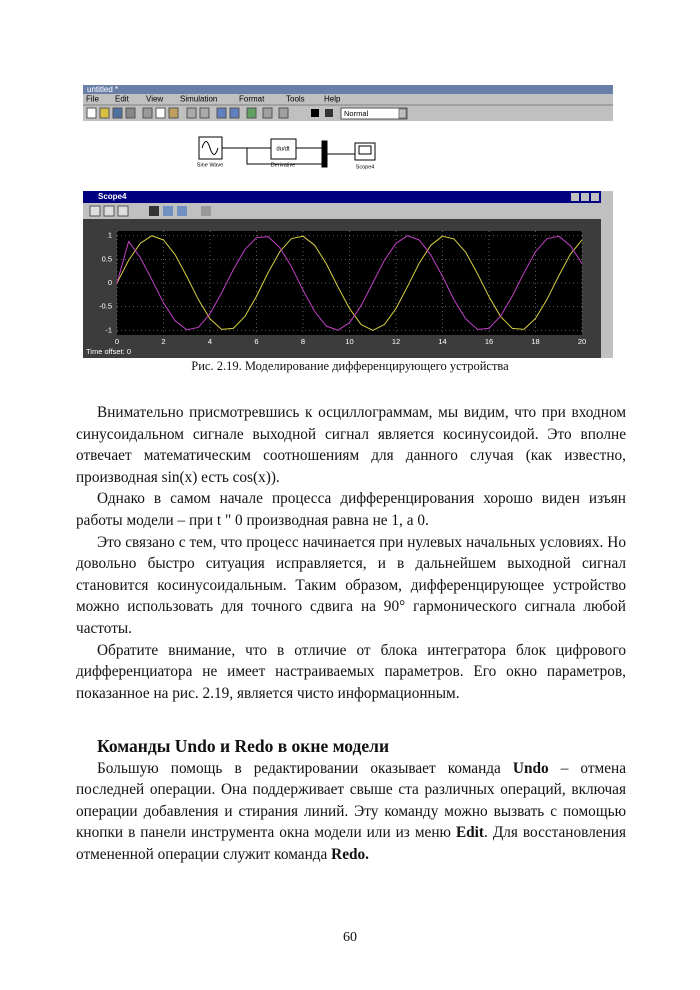 The image size is (700, 990). Describe the element at coordinates (469, 833) in the screenshot. I see `bold-text: Edit` at that location.